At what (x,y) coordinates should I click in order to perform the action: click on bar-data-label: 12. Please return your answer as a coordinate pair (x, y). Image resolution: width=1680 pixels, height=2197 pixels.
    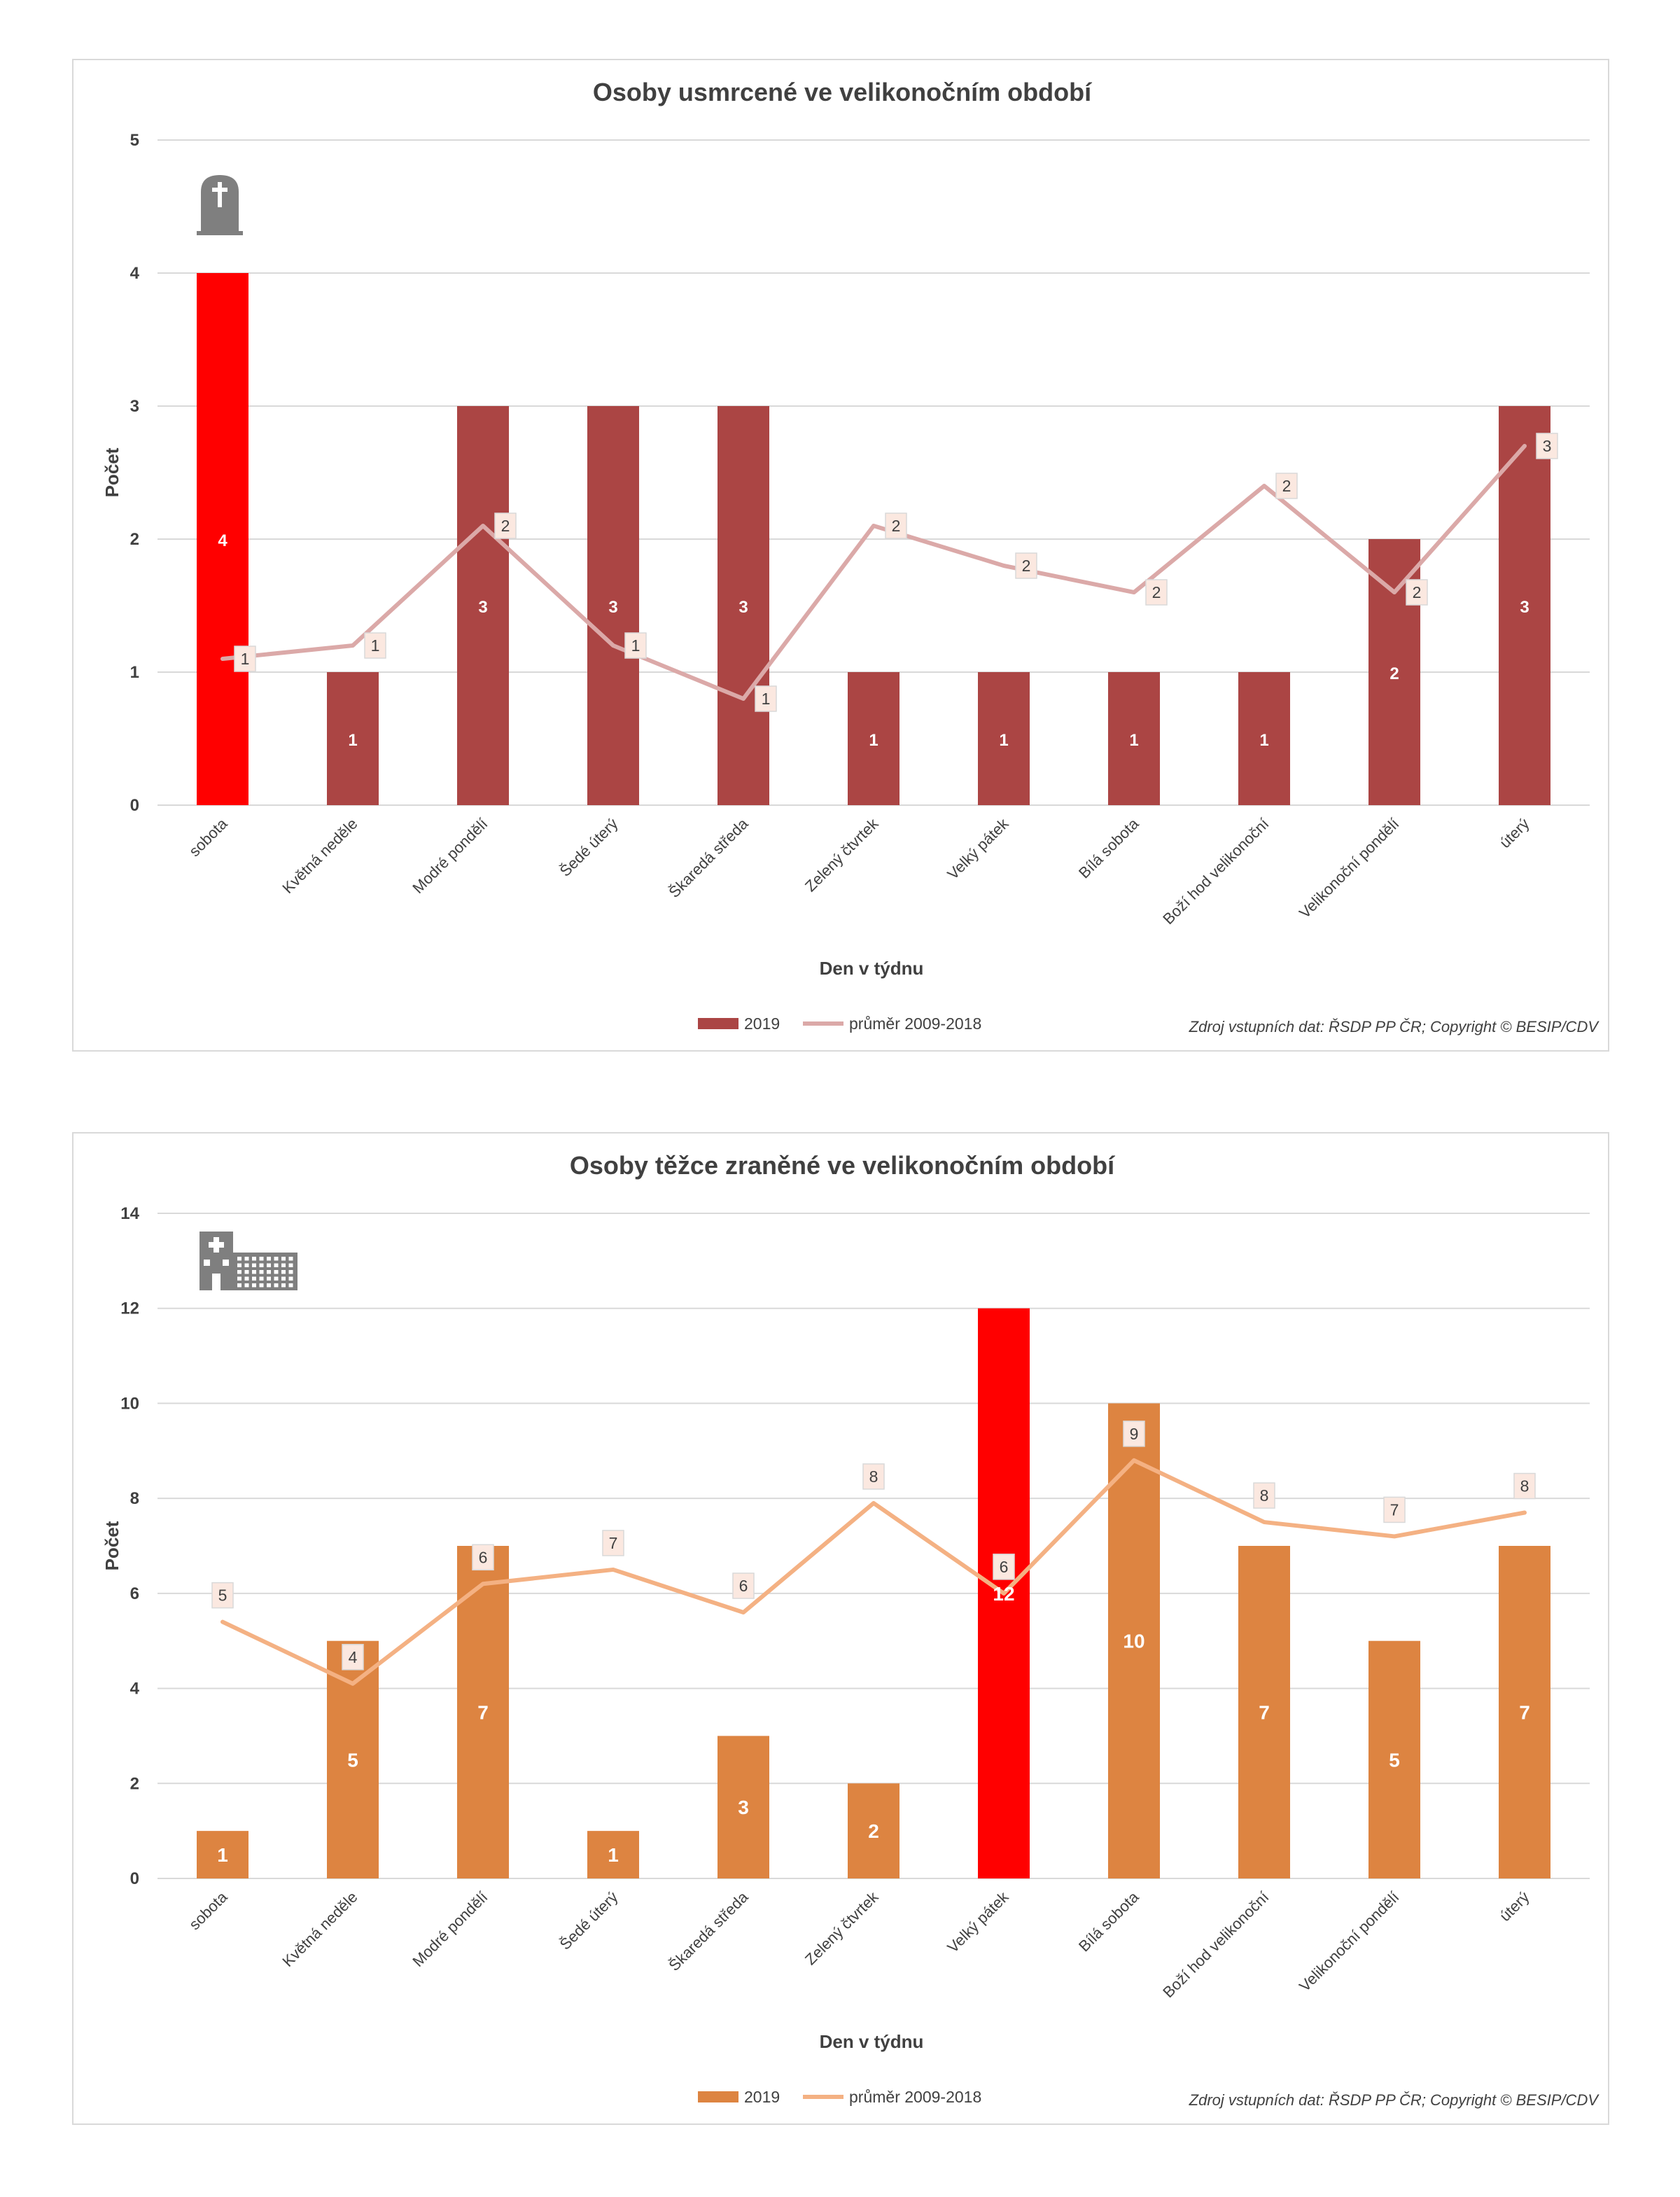
    Looking at the image, I should click on (1003, 1594).